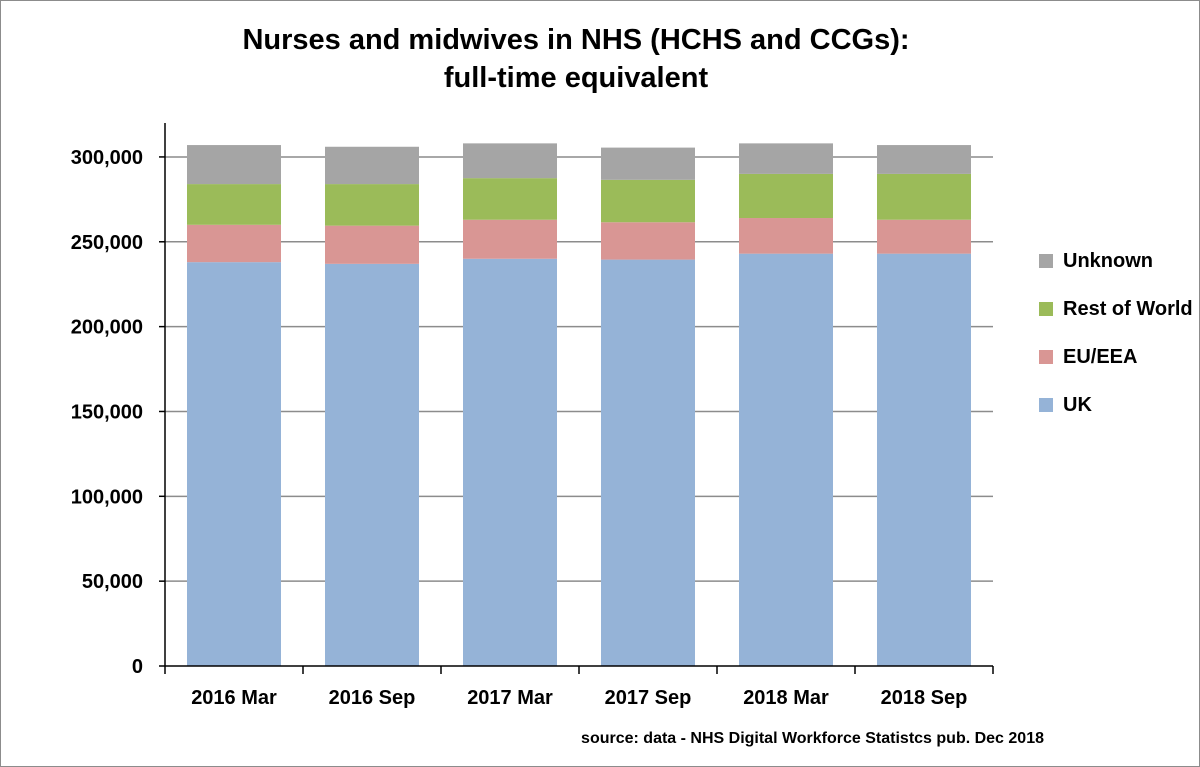  I want to click on legend-item: Unknown, so click(1116, 261).